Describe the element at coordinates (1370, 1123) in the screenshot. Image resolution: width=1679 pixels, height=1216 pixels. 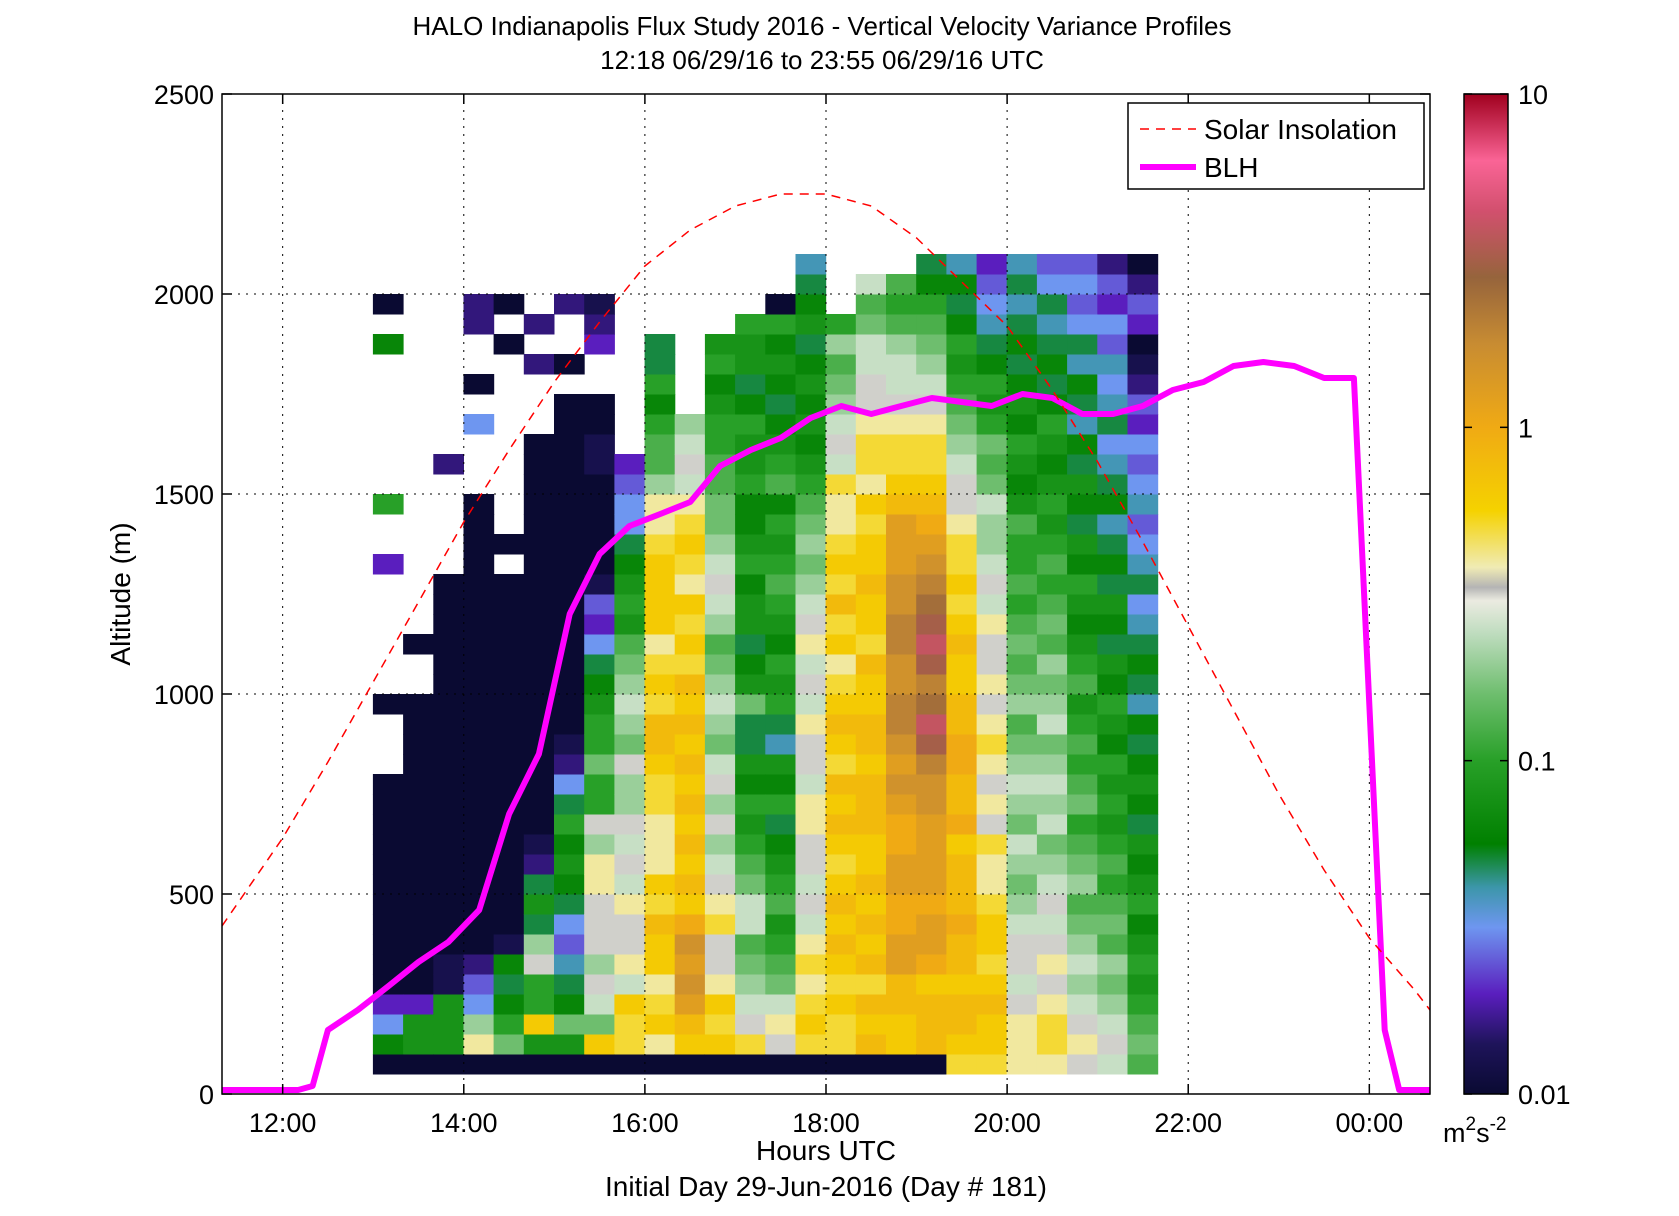
I see `x-tick-label: 00:00` at that location.